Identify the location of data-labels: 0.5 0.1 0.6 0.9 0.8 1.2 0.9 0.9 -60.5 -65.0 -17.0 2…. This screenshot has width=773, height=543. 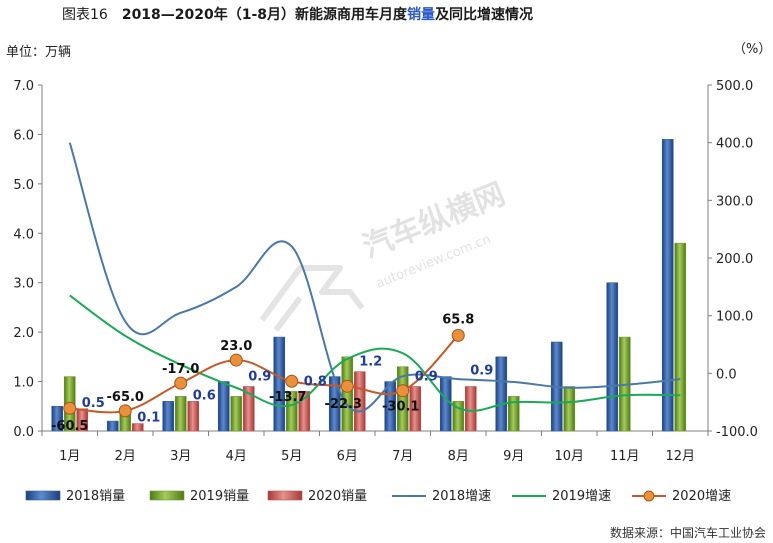
(272, 373).